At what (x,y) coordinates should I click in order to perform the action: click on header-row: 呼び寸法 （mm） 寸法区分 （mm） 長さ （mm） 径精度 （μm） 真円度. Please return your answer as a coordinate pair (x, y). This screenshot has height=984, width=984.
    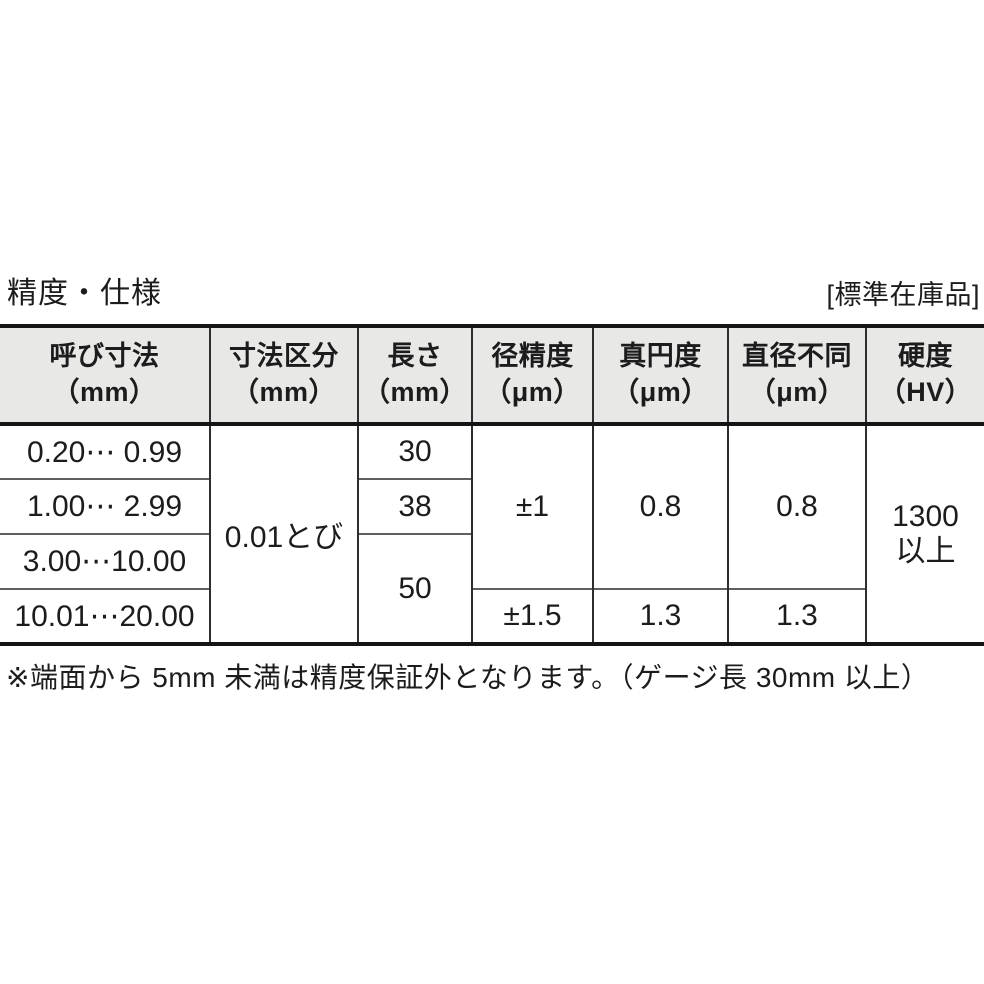
    Looking at the image, I should click on (492, 376).